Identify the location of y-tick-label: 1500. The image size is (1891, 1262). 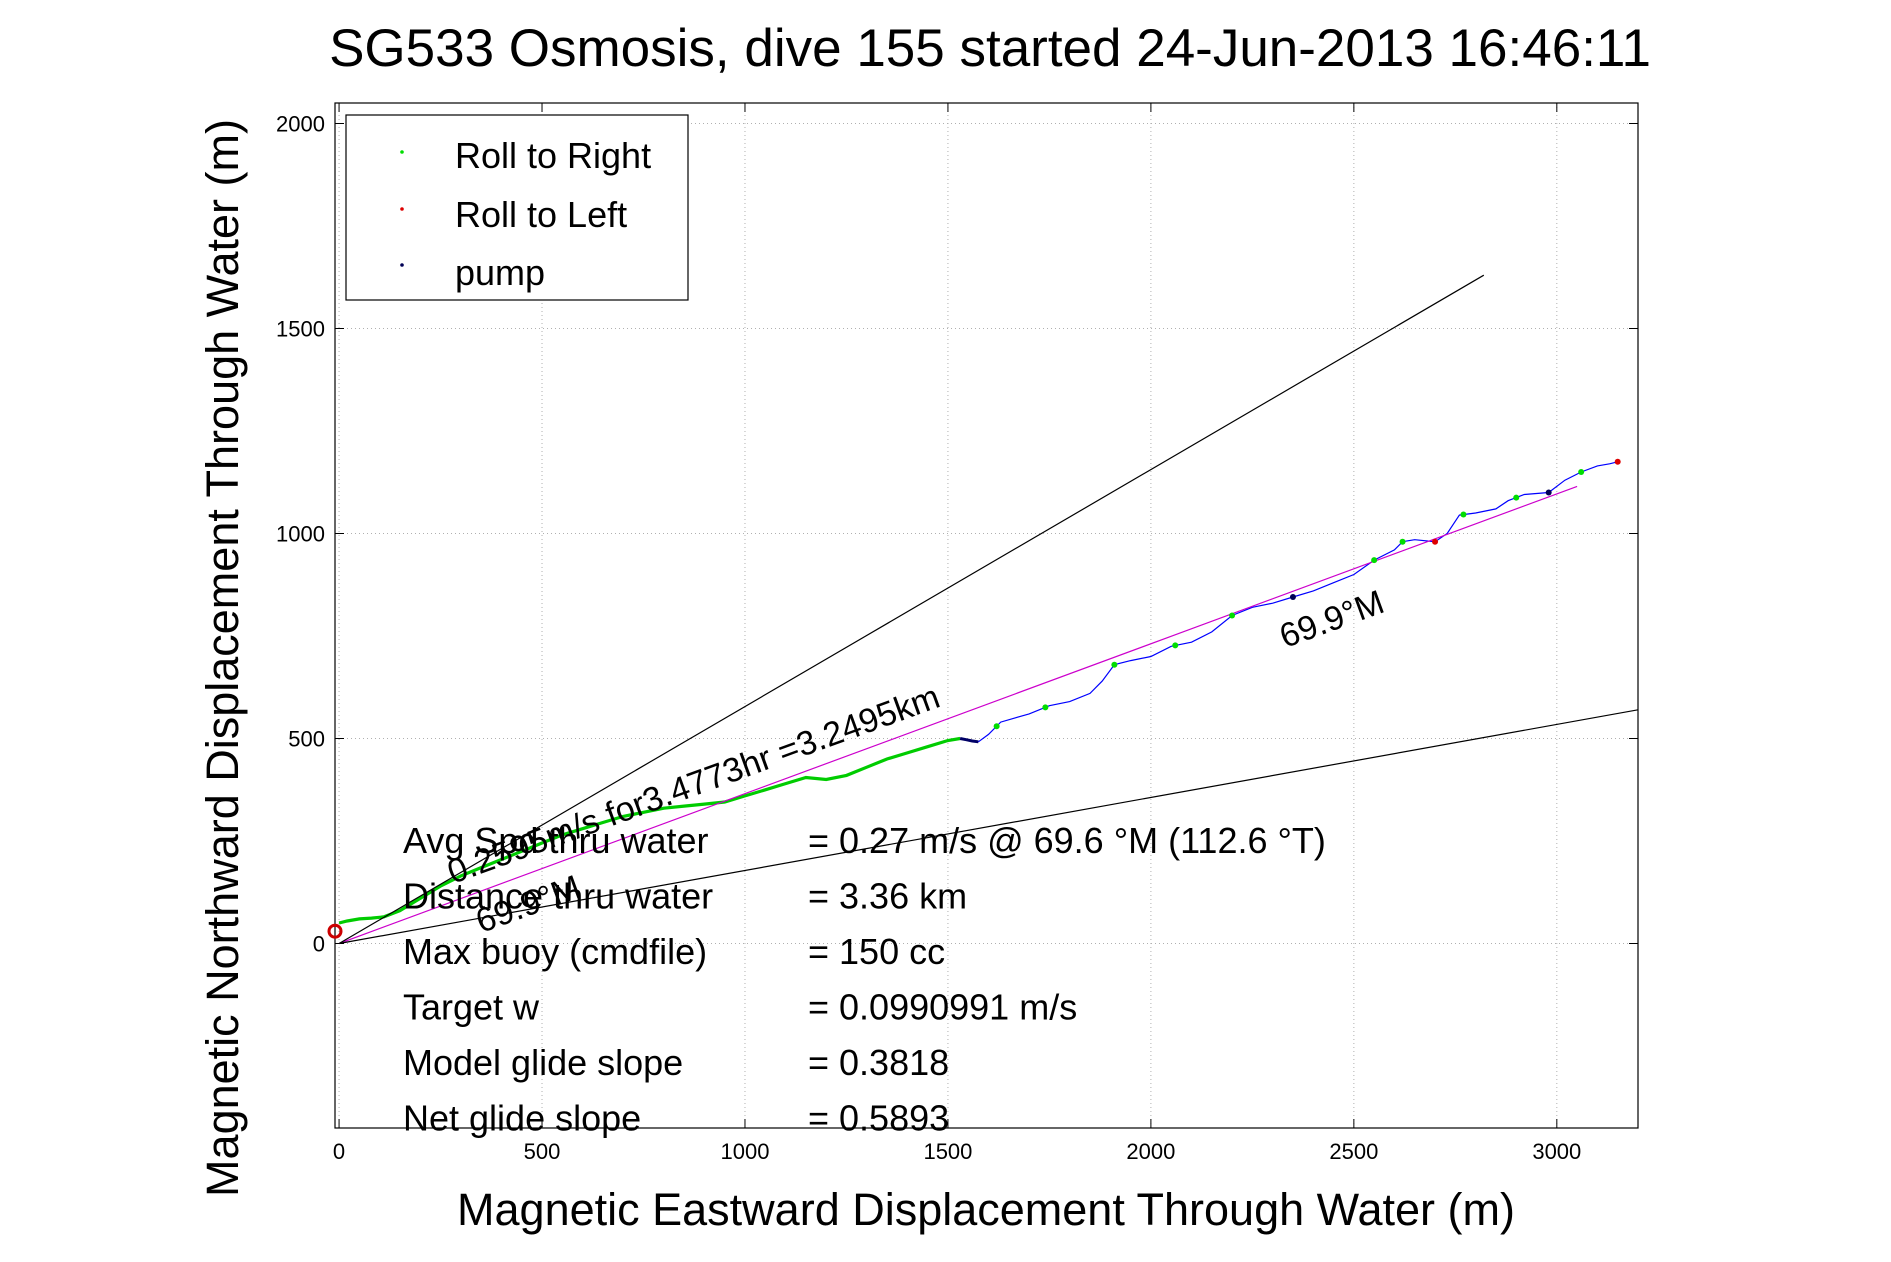
(300, 329).